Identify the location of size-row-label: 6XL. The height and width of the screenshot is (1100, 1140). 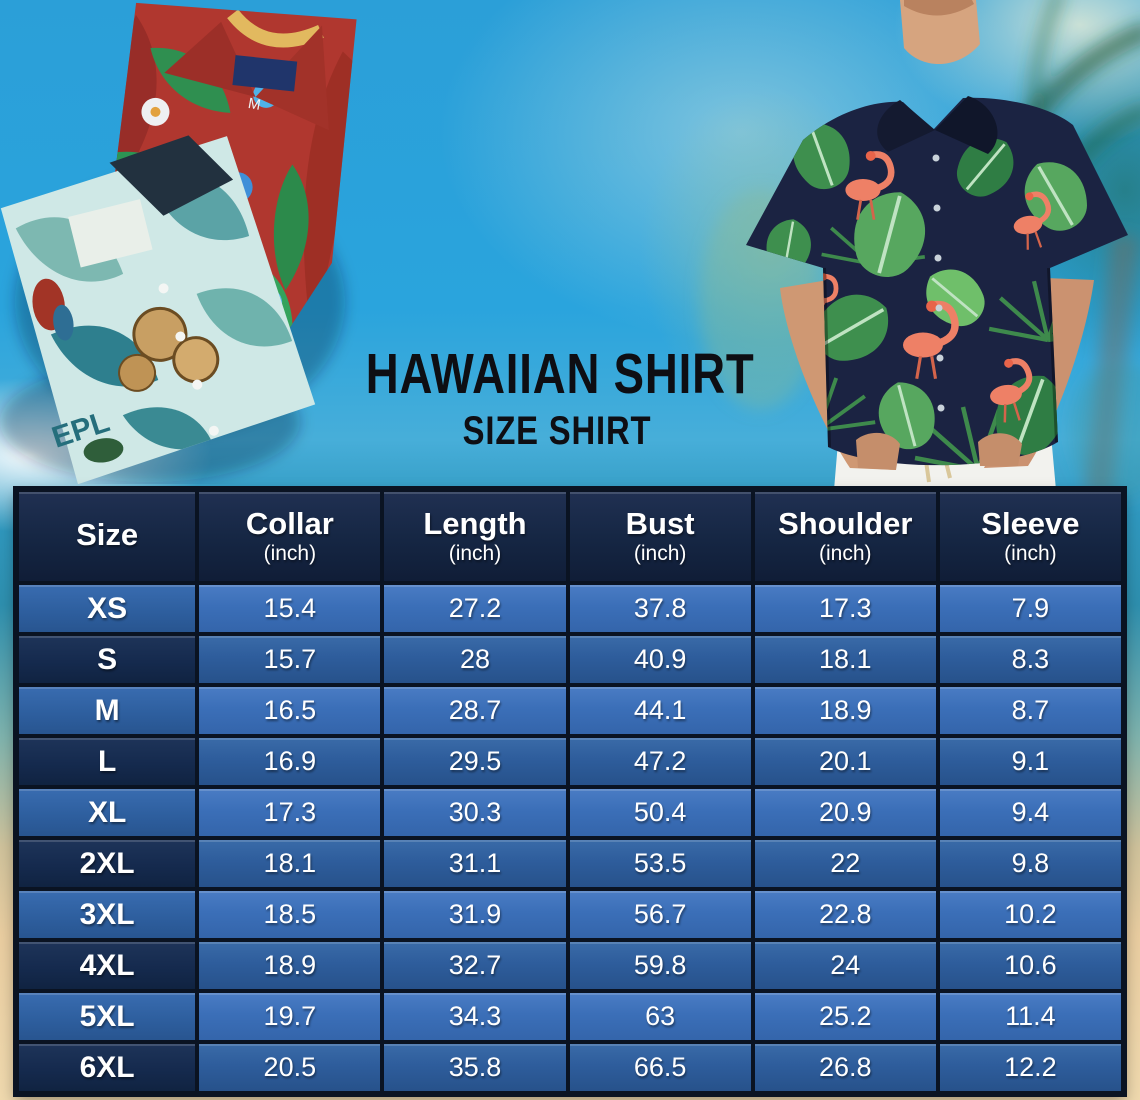
(107, 1067).